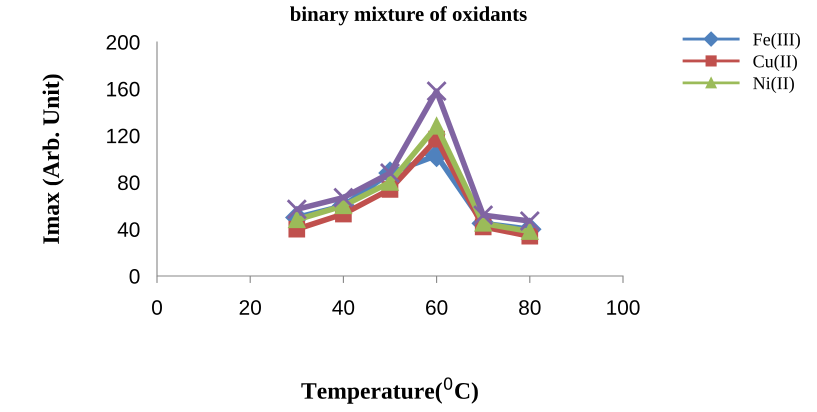 The height and width of the screenshot is (412, 817). What do you see at coordinates (343, 307) in the screenshot?
I see `x-tick-label: 40` at bounding box center [343, 307].